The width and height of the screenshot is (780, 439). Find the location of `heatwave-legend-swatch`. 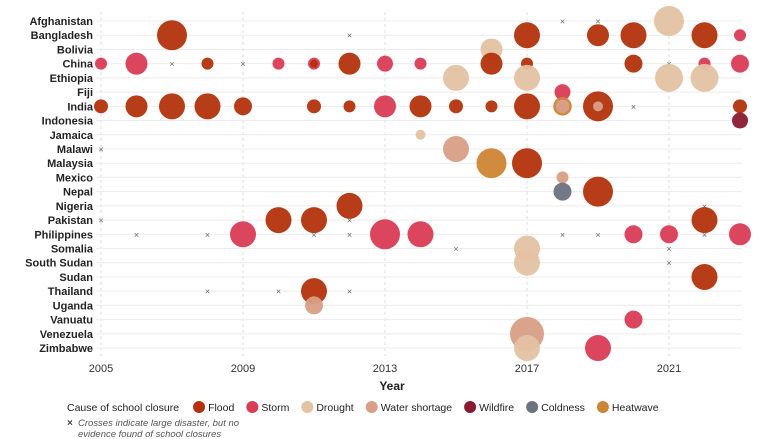

heatwave-legend-swatch is located at coordinates (602, 407).